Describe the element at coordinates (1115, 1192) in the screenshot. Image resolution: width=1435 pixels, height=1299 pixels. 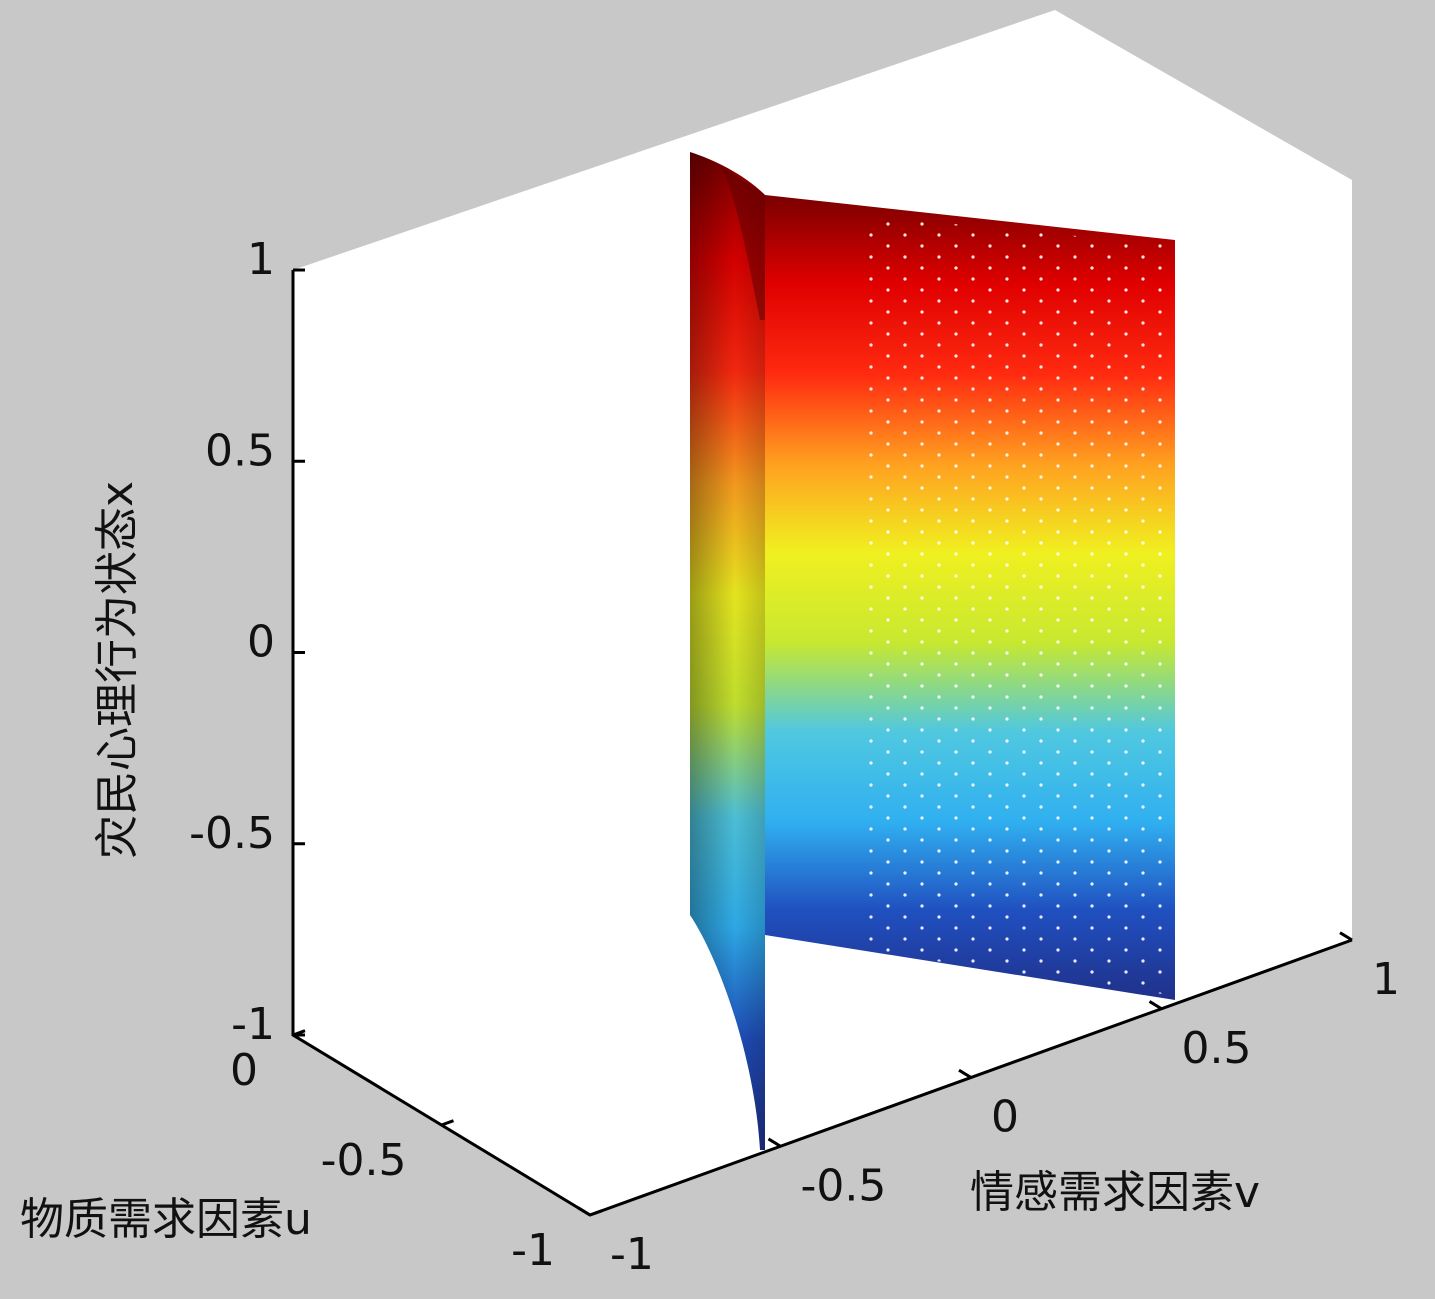
I see `y-axis-label: 情感需求因素v` at that location.